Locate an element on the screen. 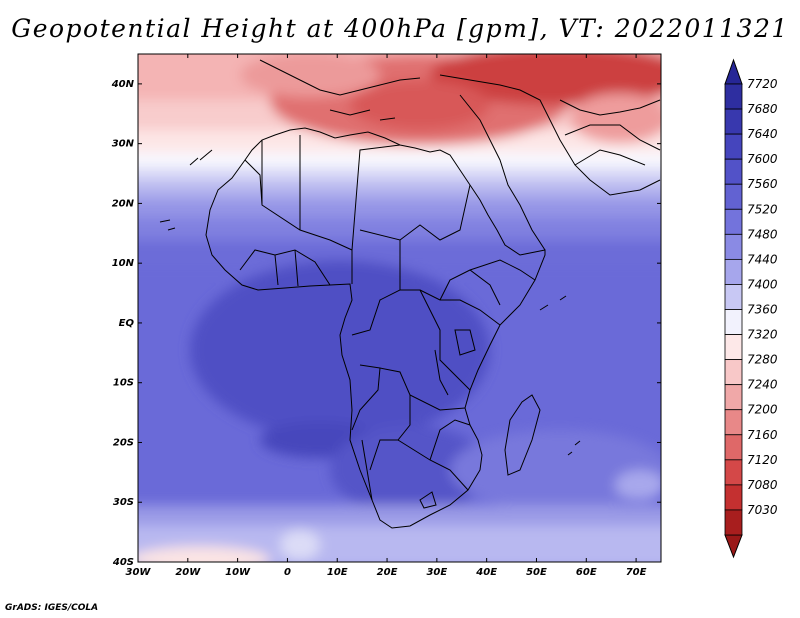 Image resolution: width=800 pixels, height=618 pixels. lat-tick-label: 10N is located at coordinates (123, 263).